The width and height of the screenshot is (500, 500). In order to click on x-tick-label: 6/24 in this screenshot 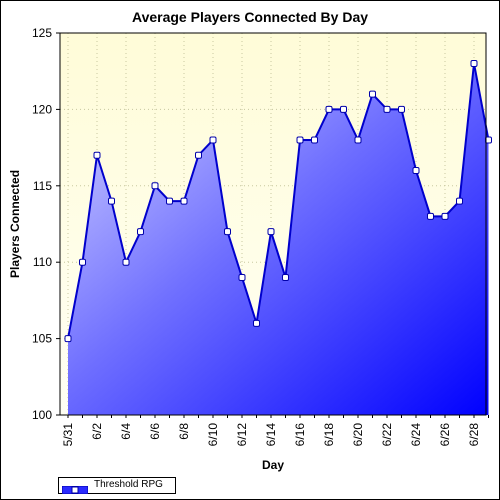, I will do `click(416, 435)`.